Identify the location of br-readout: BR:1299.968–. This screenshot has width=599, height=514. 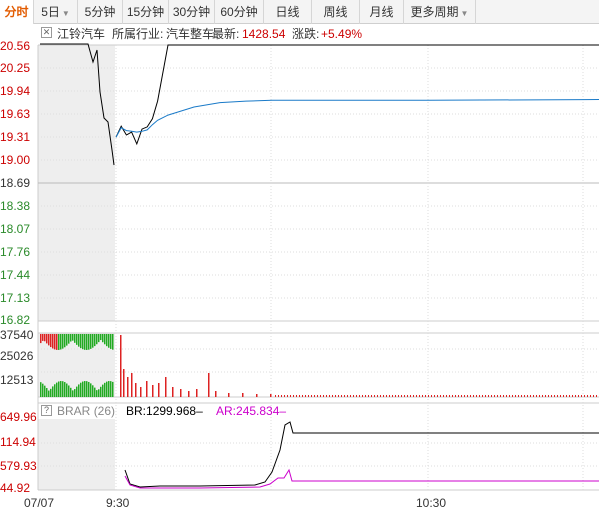
(164, 411).